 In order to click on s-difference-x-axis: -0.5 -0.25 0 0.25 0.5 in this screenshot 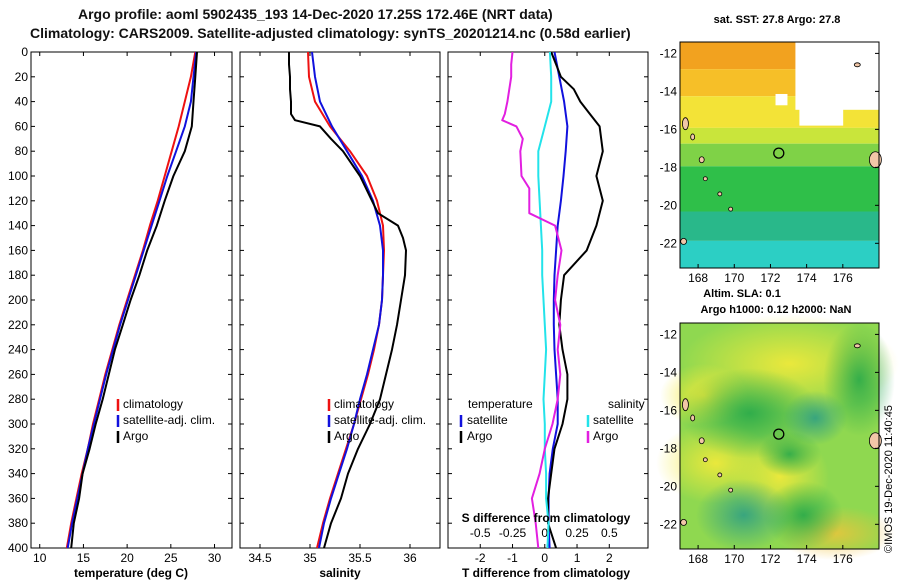, I will do `click(544, 533)`.